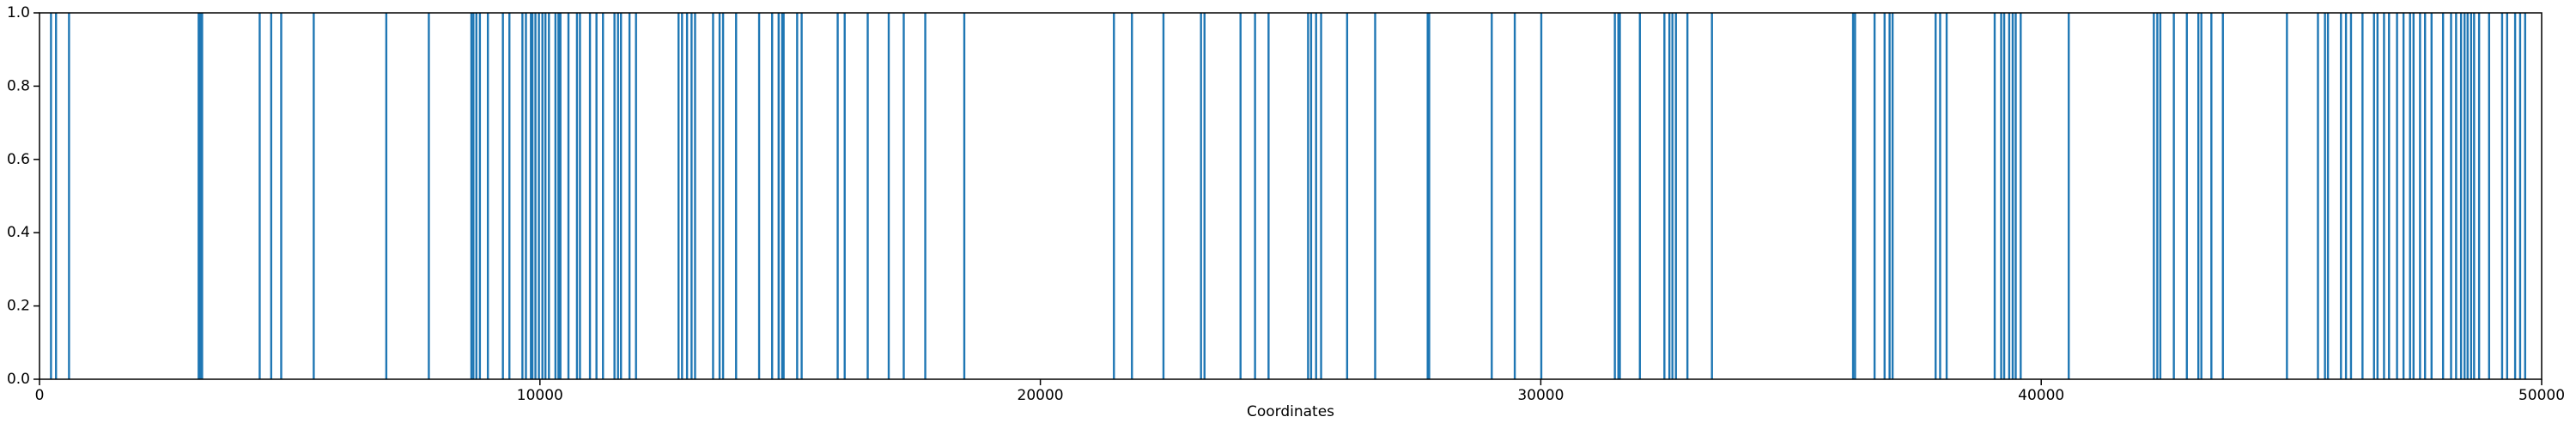 The width and height of the screenshot is (2576, 429). What do you see at coordinates (1290, 411) in the screenshot?
I see `x-axis-label: Coordinates` at bounding box center [1290, 411].